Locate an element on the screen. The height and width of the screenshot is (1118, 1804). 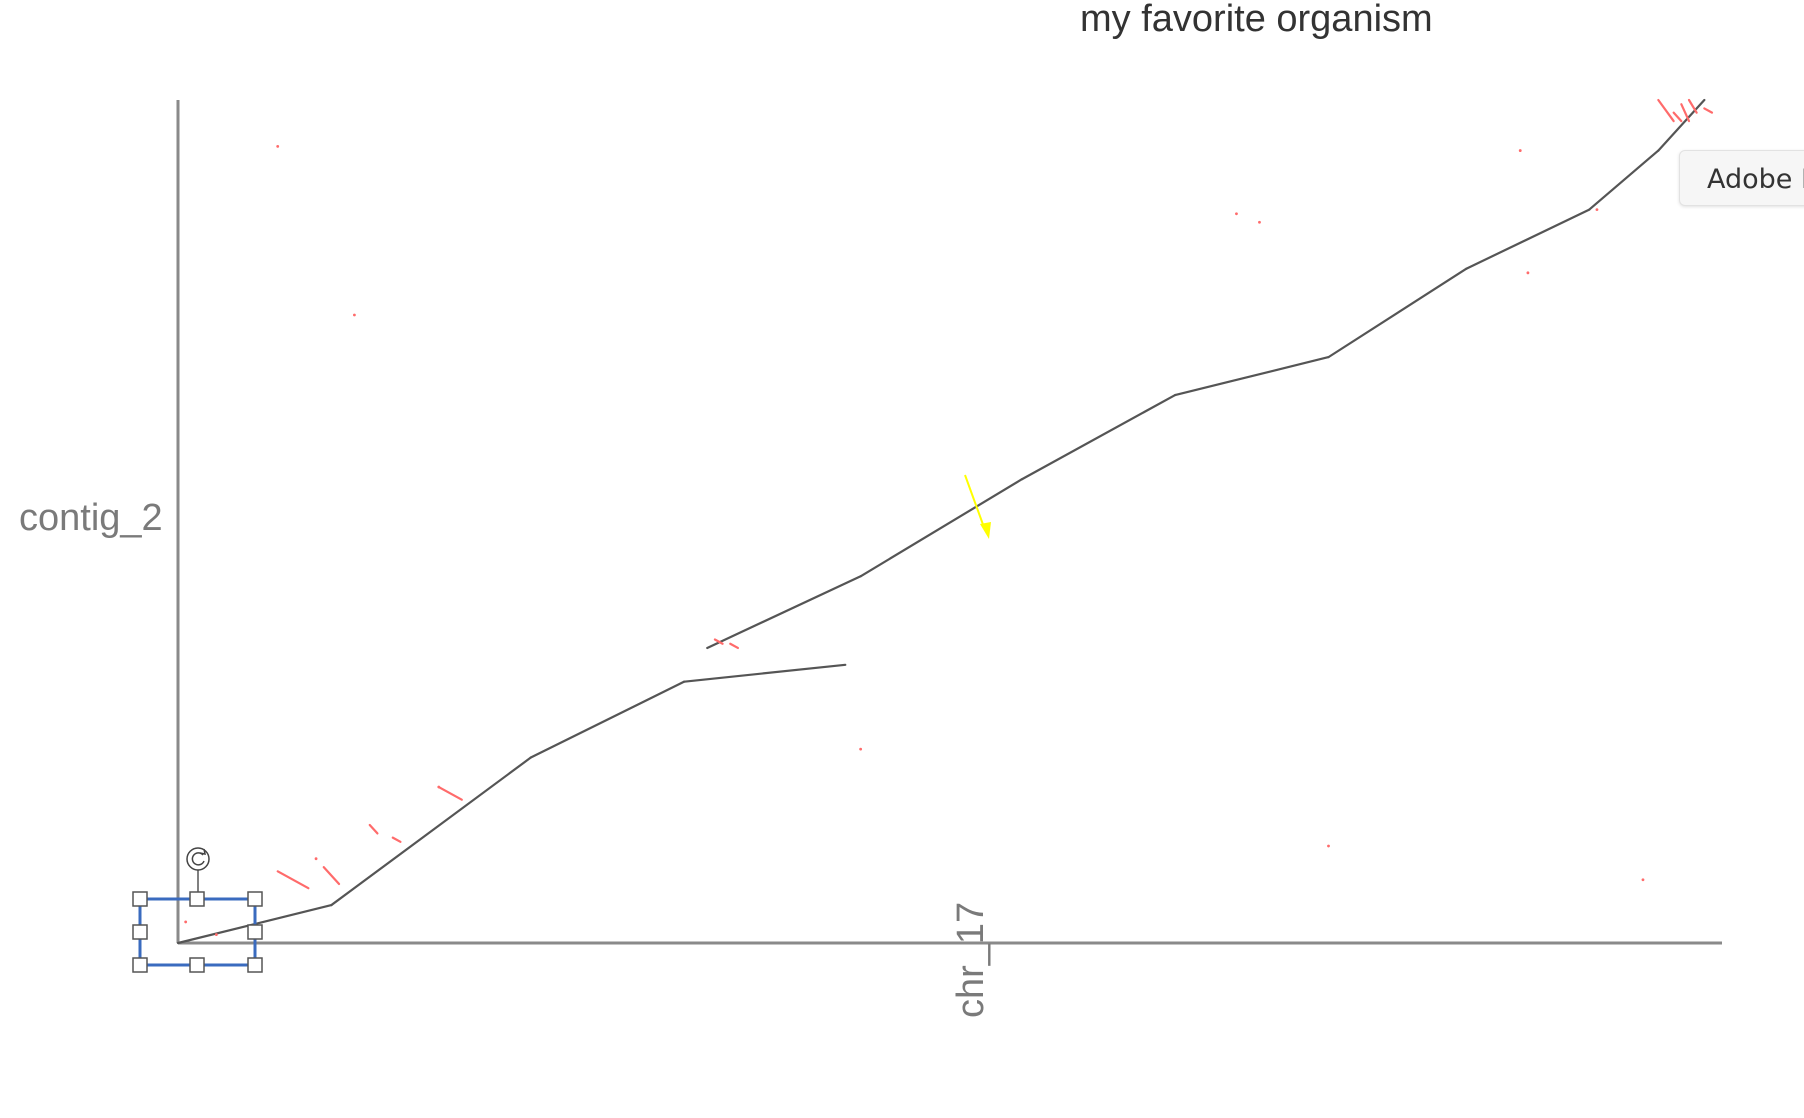
resize-handle-top-left is located at coordinates (140, 899).